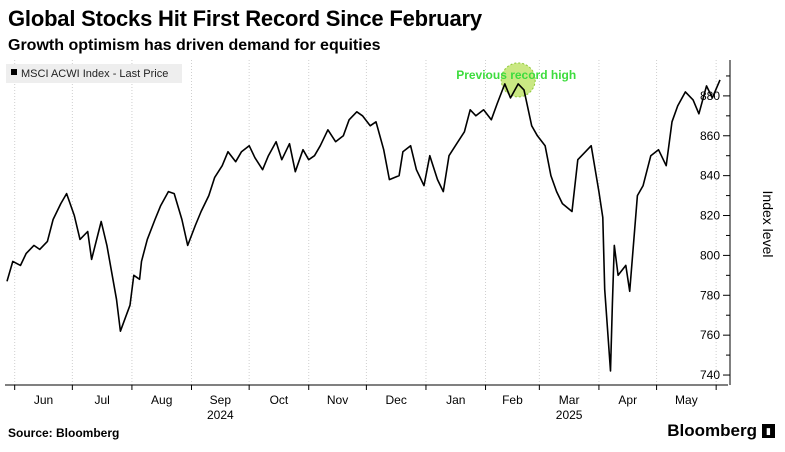 The image size is (785, 452). Describe the element at coordinates (686, 400) in the screenshot. I see `x-tick-label: May` at that location.